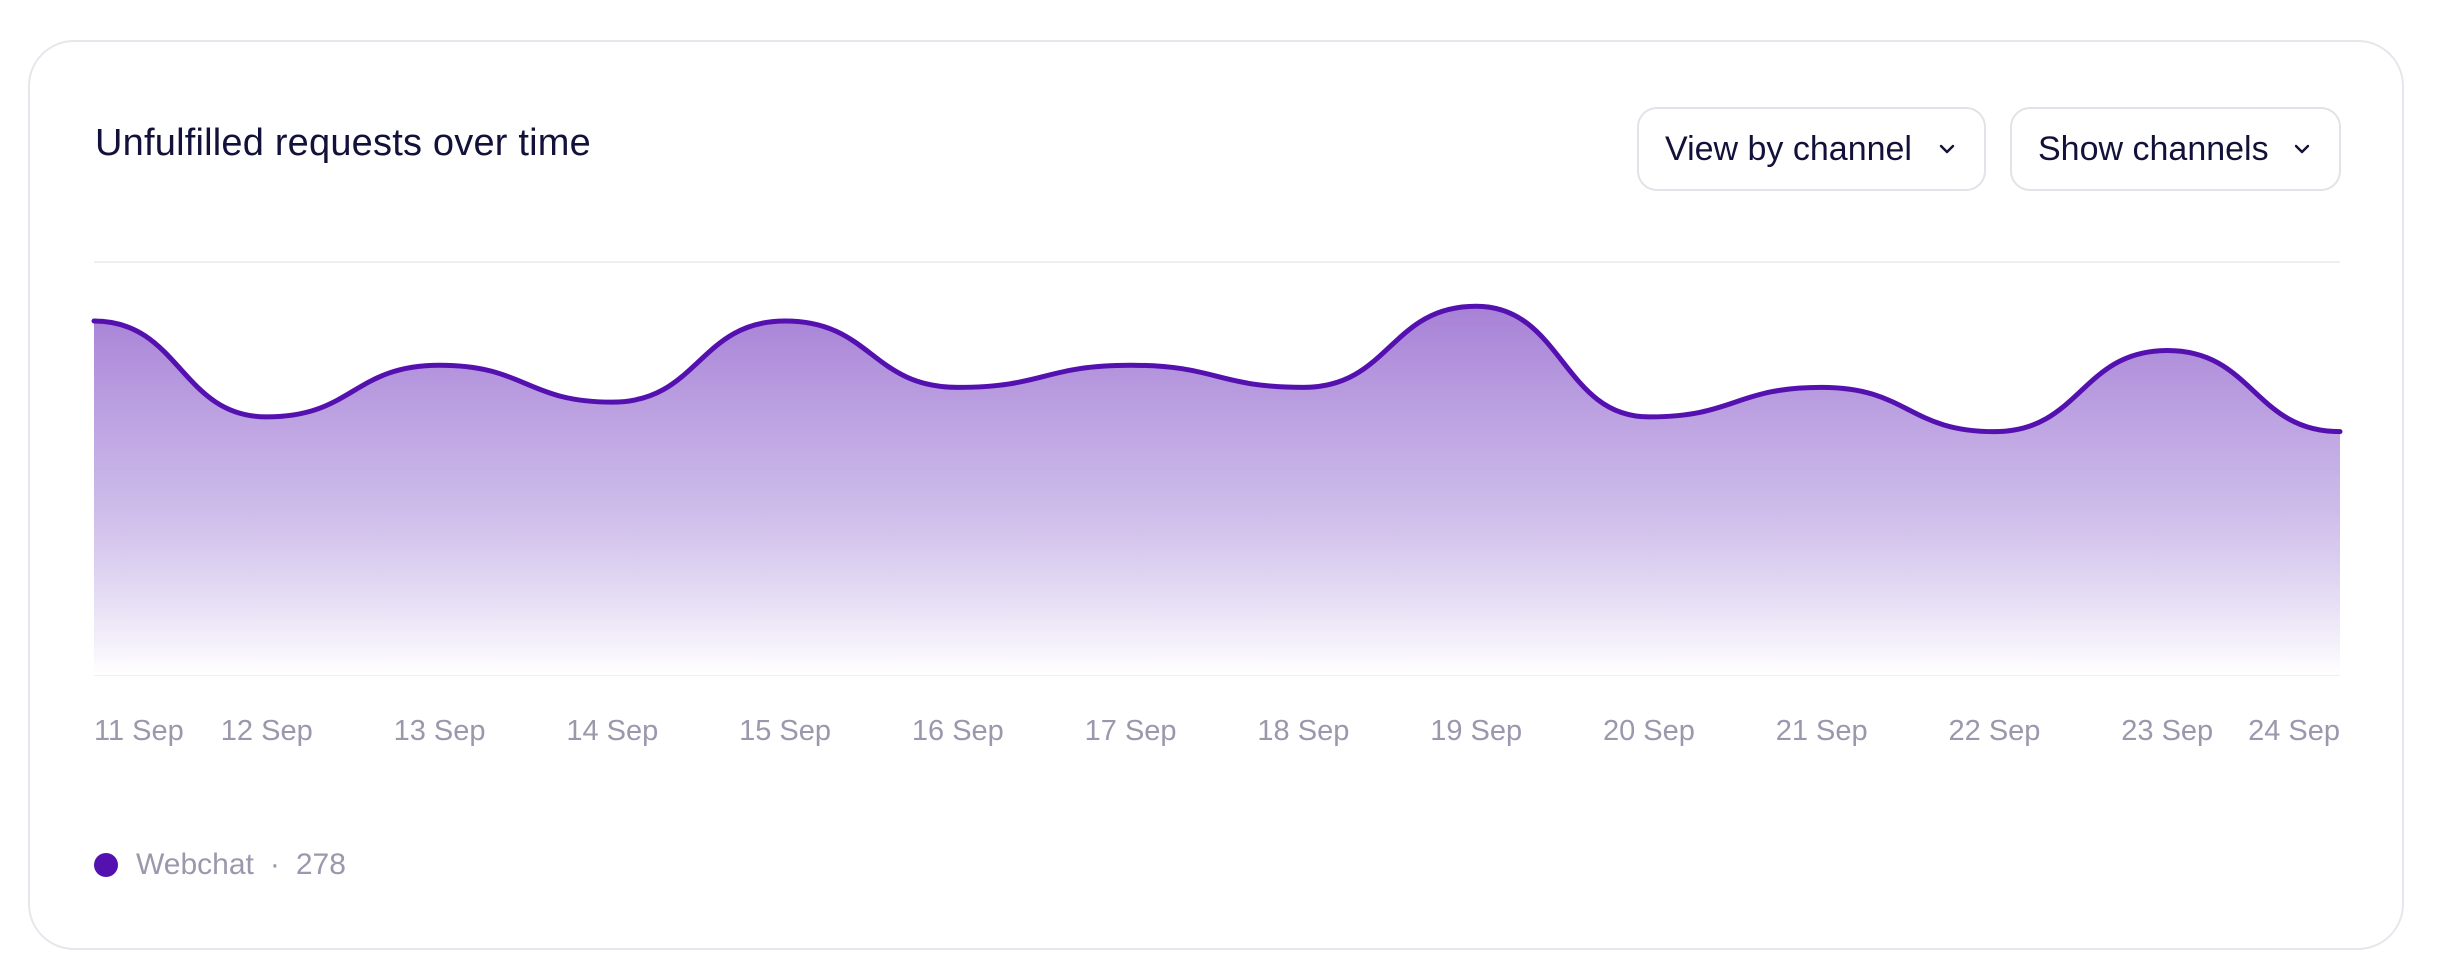  Describe the element at coordinates (2167, 731) in the screenshot. I see `x-tick-label: 23 Sep` at that location.